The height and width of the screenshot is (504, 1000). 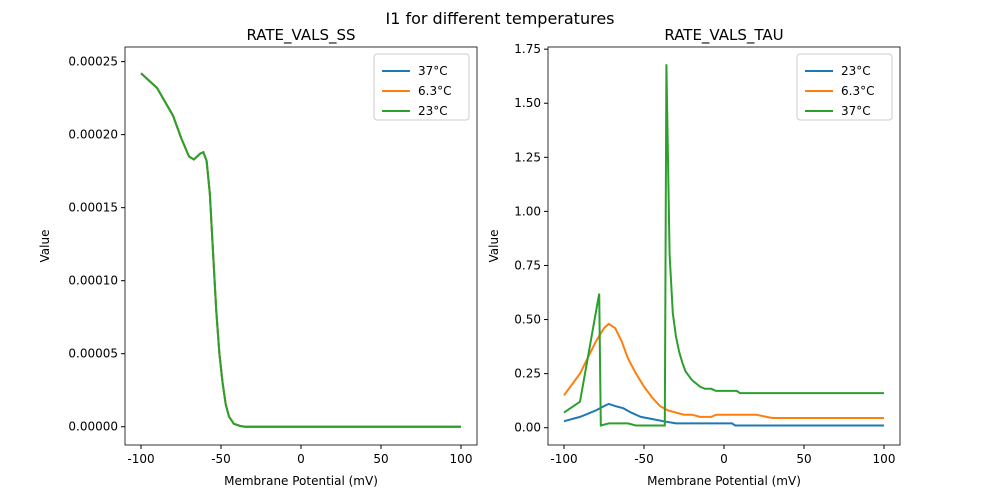 I want to click on legend: 23°C 6.3°C 37°C, so click(x=844, y=87).